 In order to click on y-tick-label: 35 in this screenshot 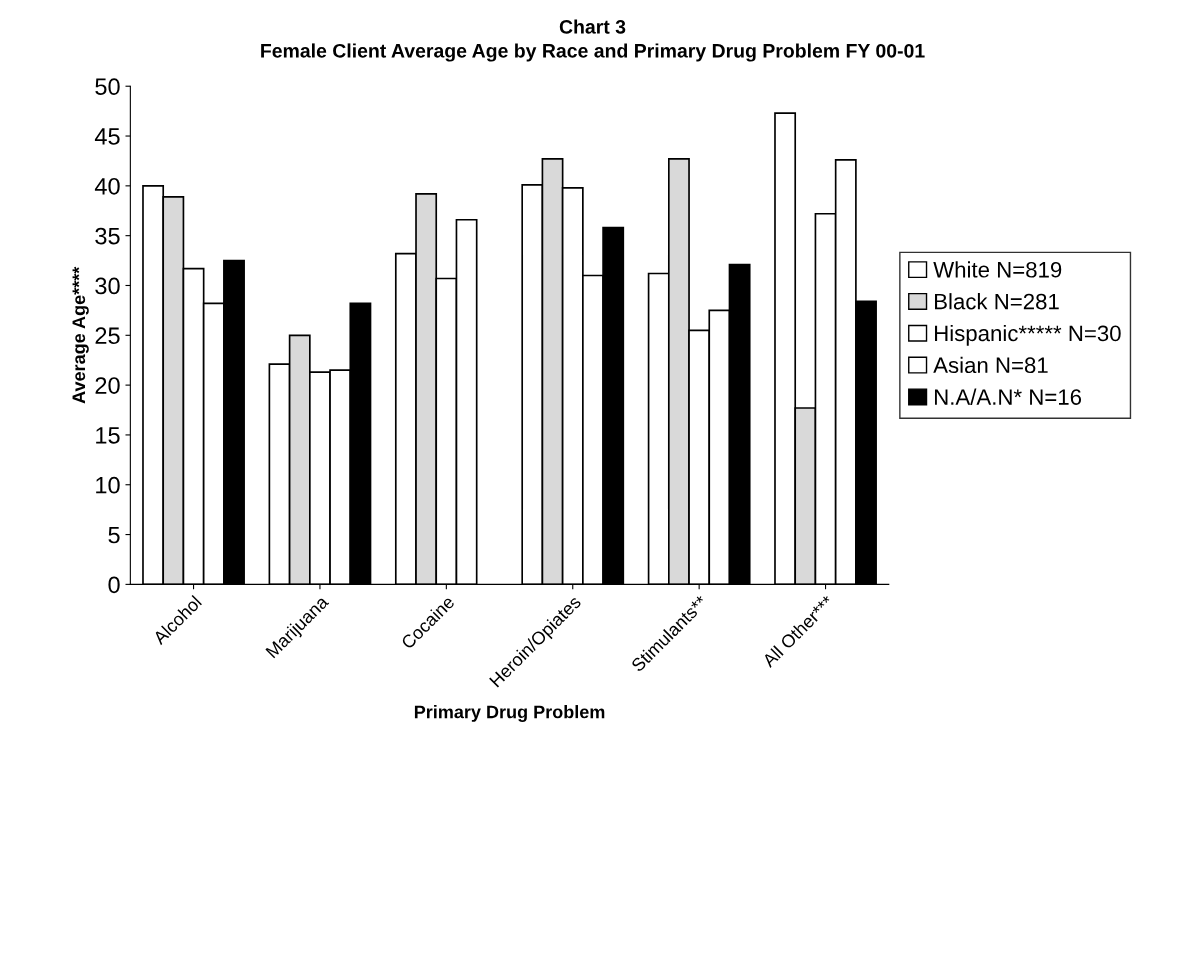, I will do `click(107, 236)`.